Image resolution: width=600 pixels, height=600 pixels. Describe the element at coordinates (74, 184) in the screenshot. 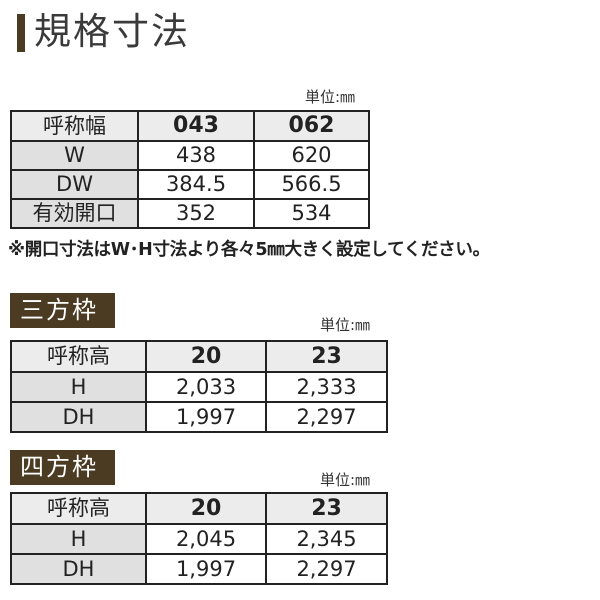

I see `row-label: DW` at that location.